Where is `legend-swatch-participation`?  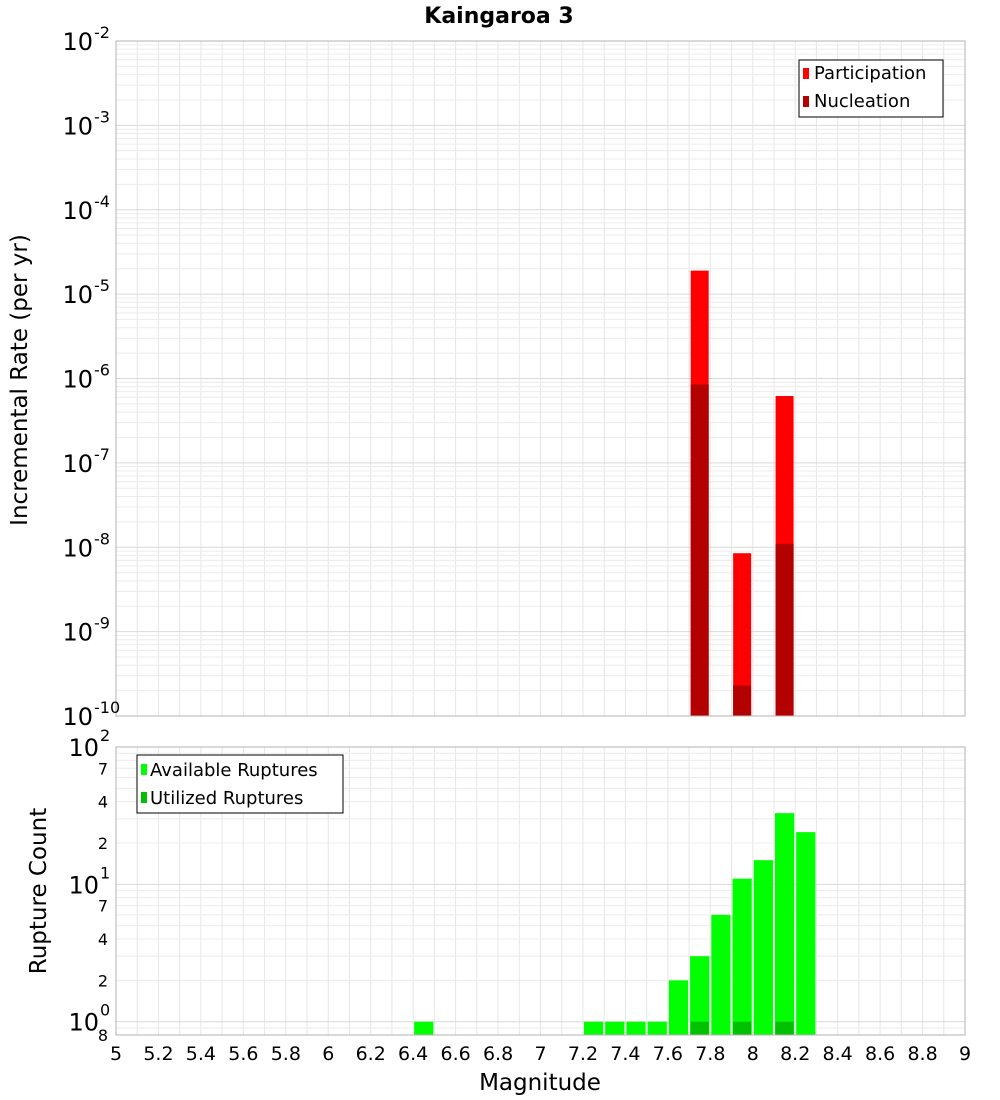
legend-swatch-participation is located at coordinates (806, 73).